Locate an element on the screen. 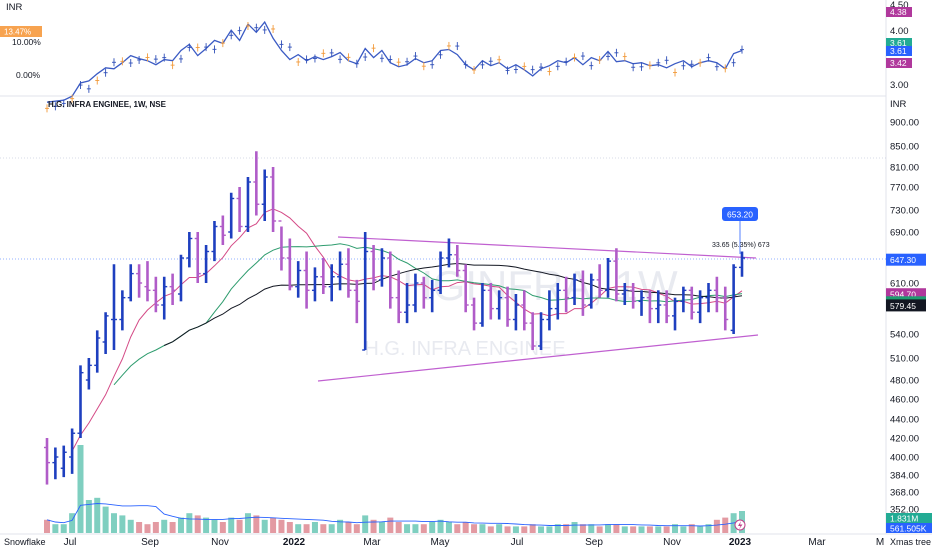  time-tick: May is located at coordinates (440, 542).